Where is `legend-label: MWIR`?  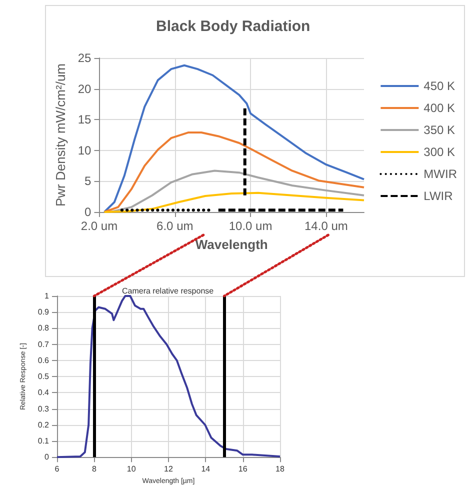 legend-label: MWIR is located at coordinates (441, 174).